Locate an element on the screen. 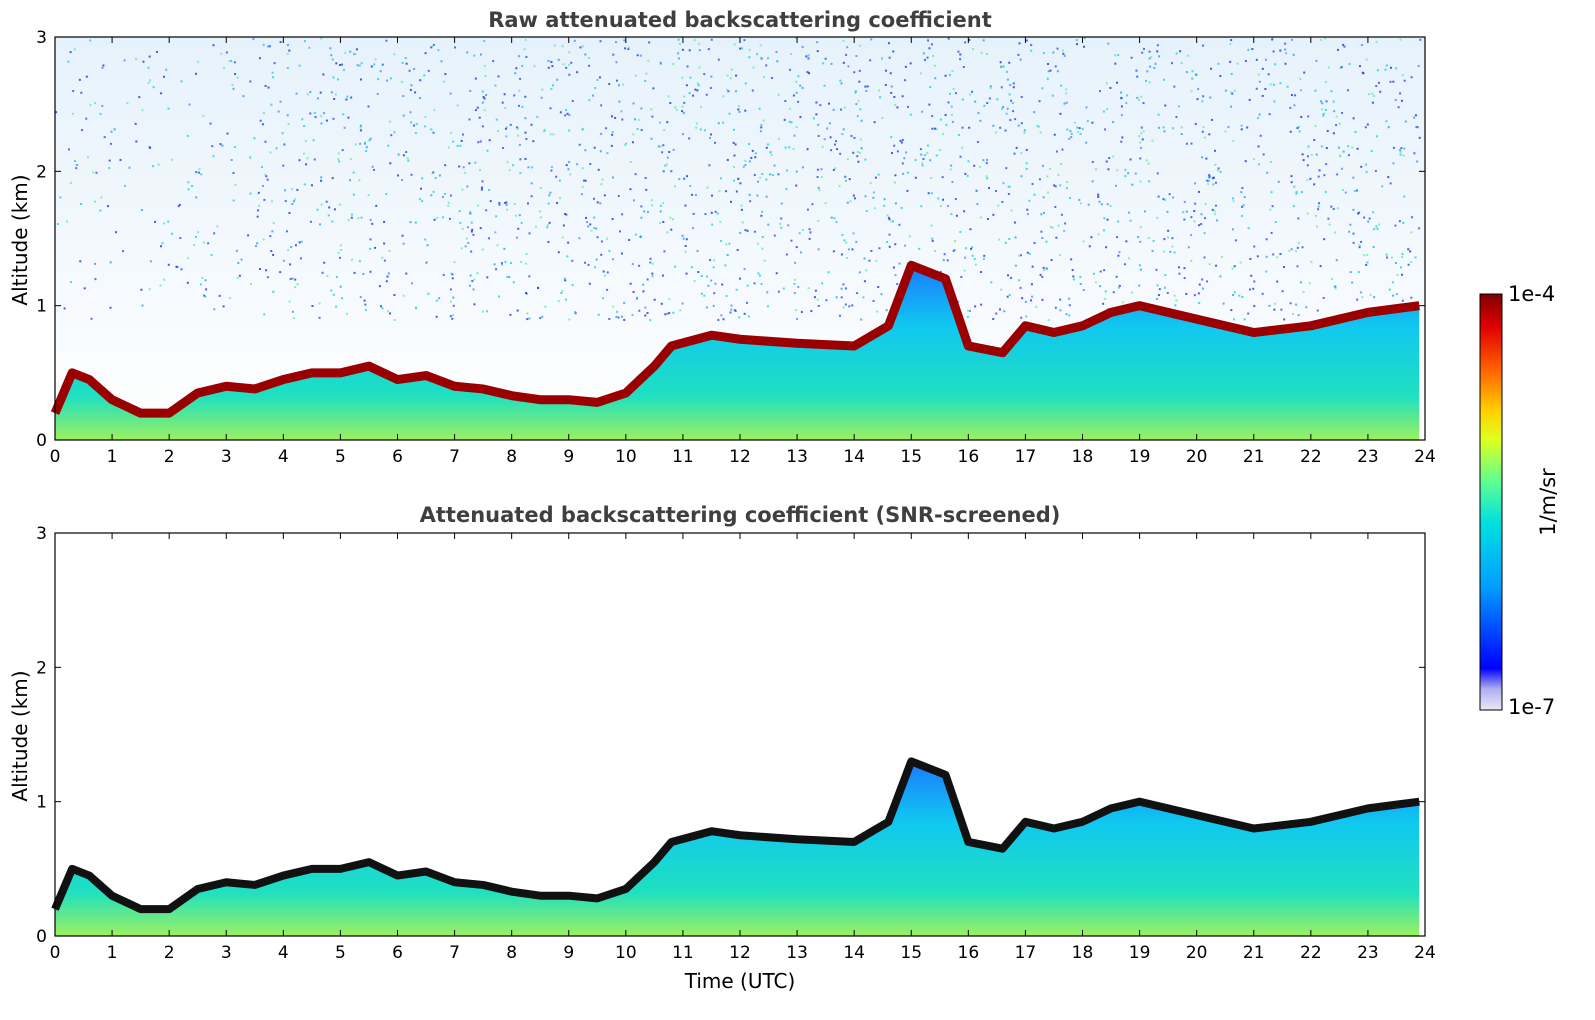 This screenshot has height=1020, width=1595. panel2-aerosol-layer is located at coordinates (737, 848).